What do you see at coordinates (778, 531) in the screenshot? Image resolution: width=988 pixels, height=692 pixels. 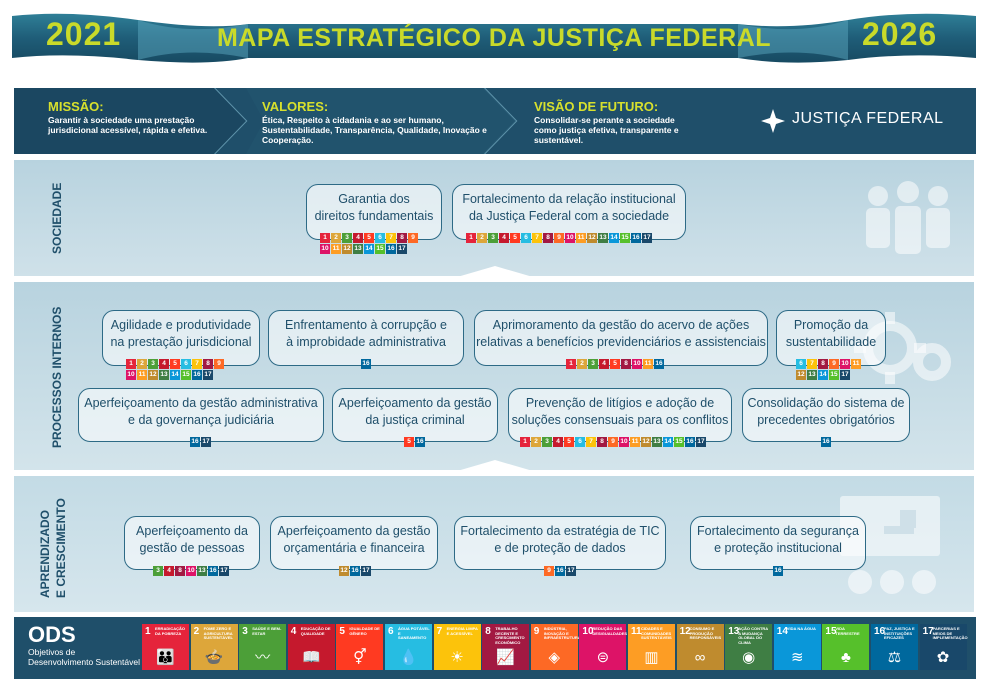 I see `objective-text-line: Fortalecimento da segurança` at bounding box center [778, 531].